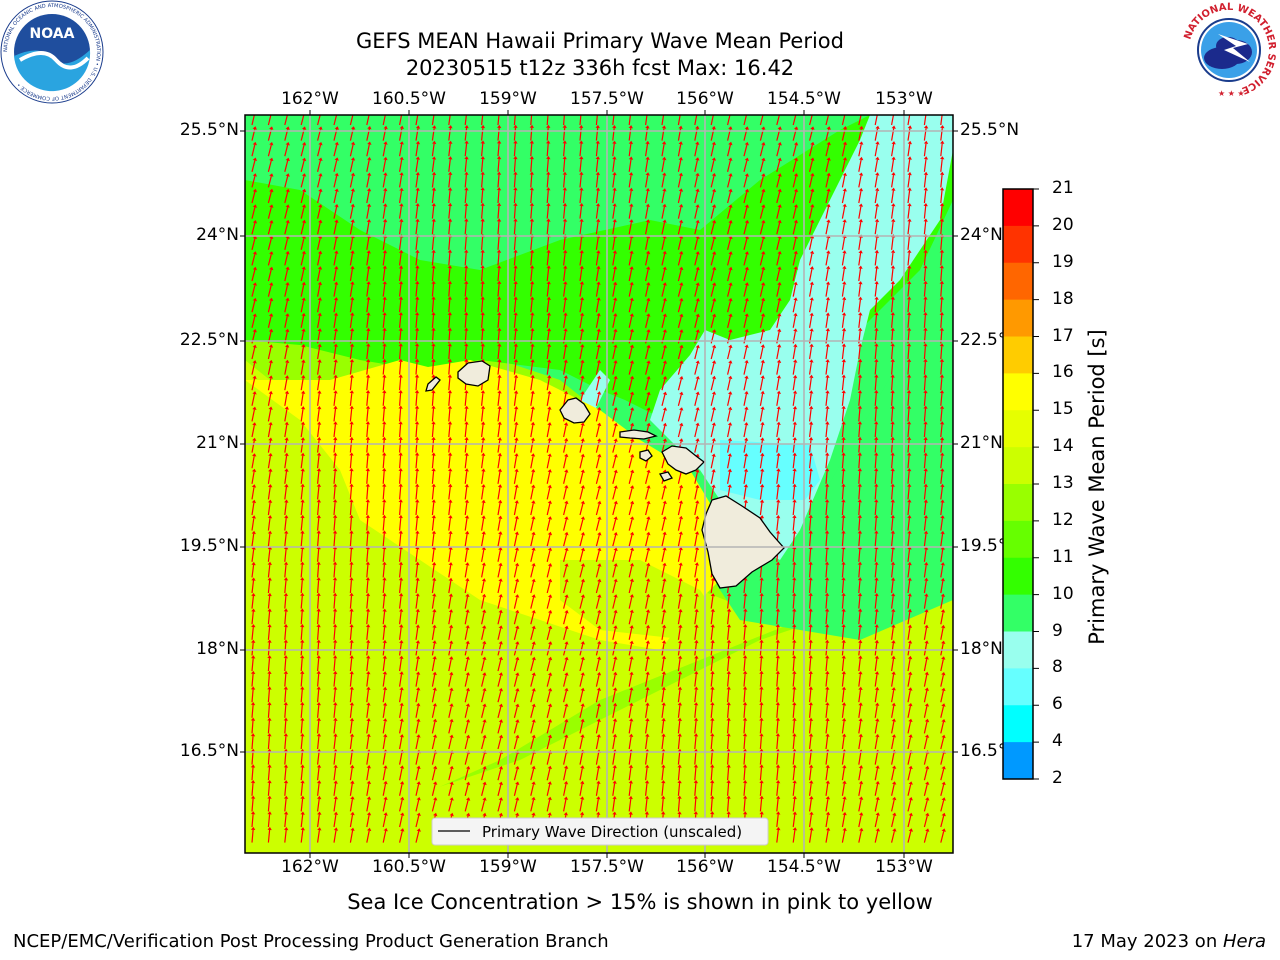 This screenshot has width=1280, height=960. I want to click on colorbar-swatch, so click(1018, 429).